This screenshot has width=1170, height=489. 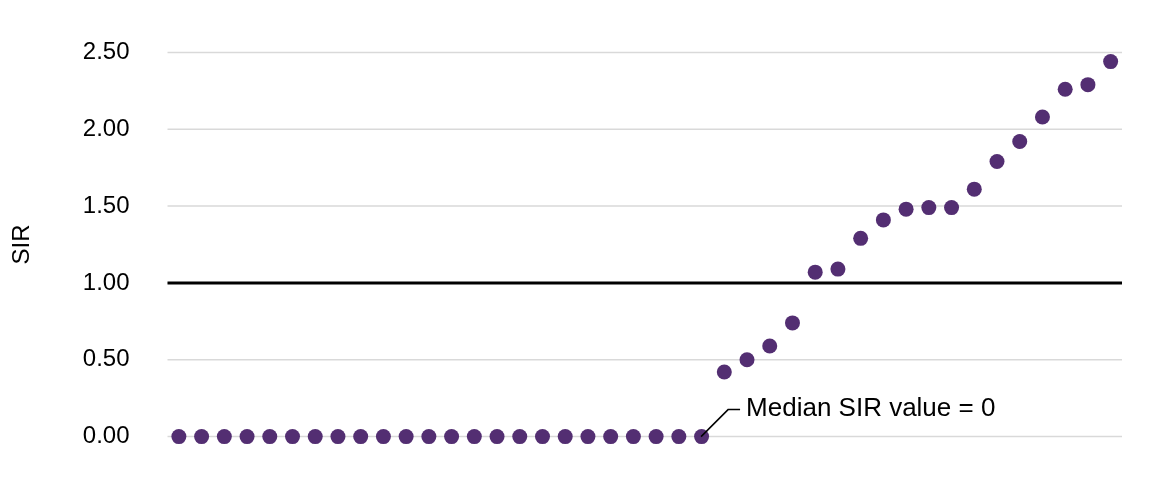 I want to click on y-tick-label: 0.00, so click(x=106, y=435).